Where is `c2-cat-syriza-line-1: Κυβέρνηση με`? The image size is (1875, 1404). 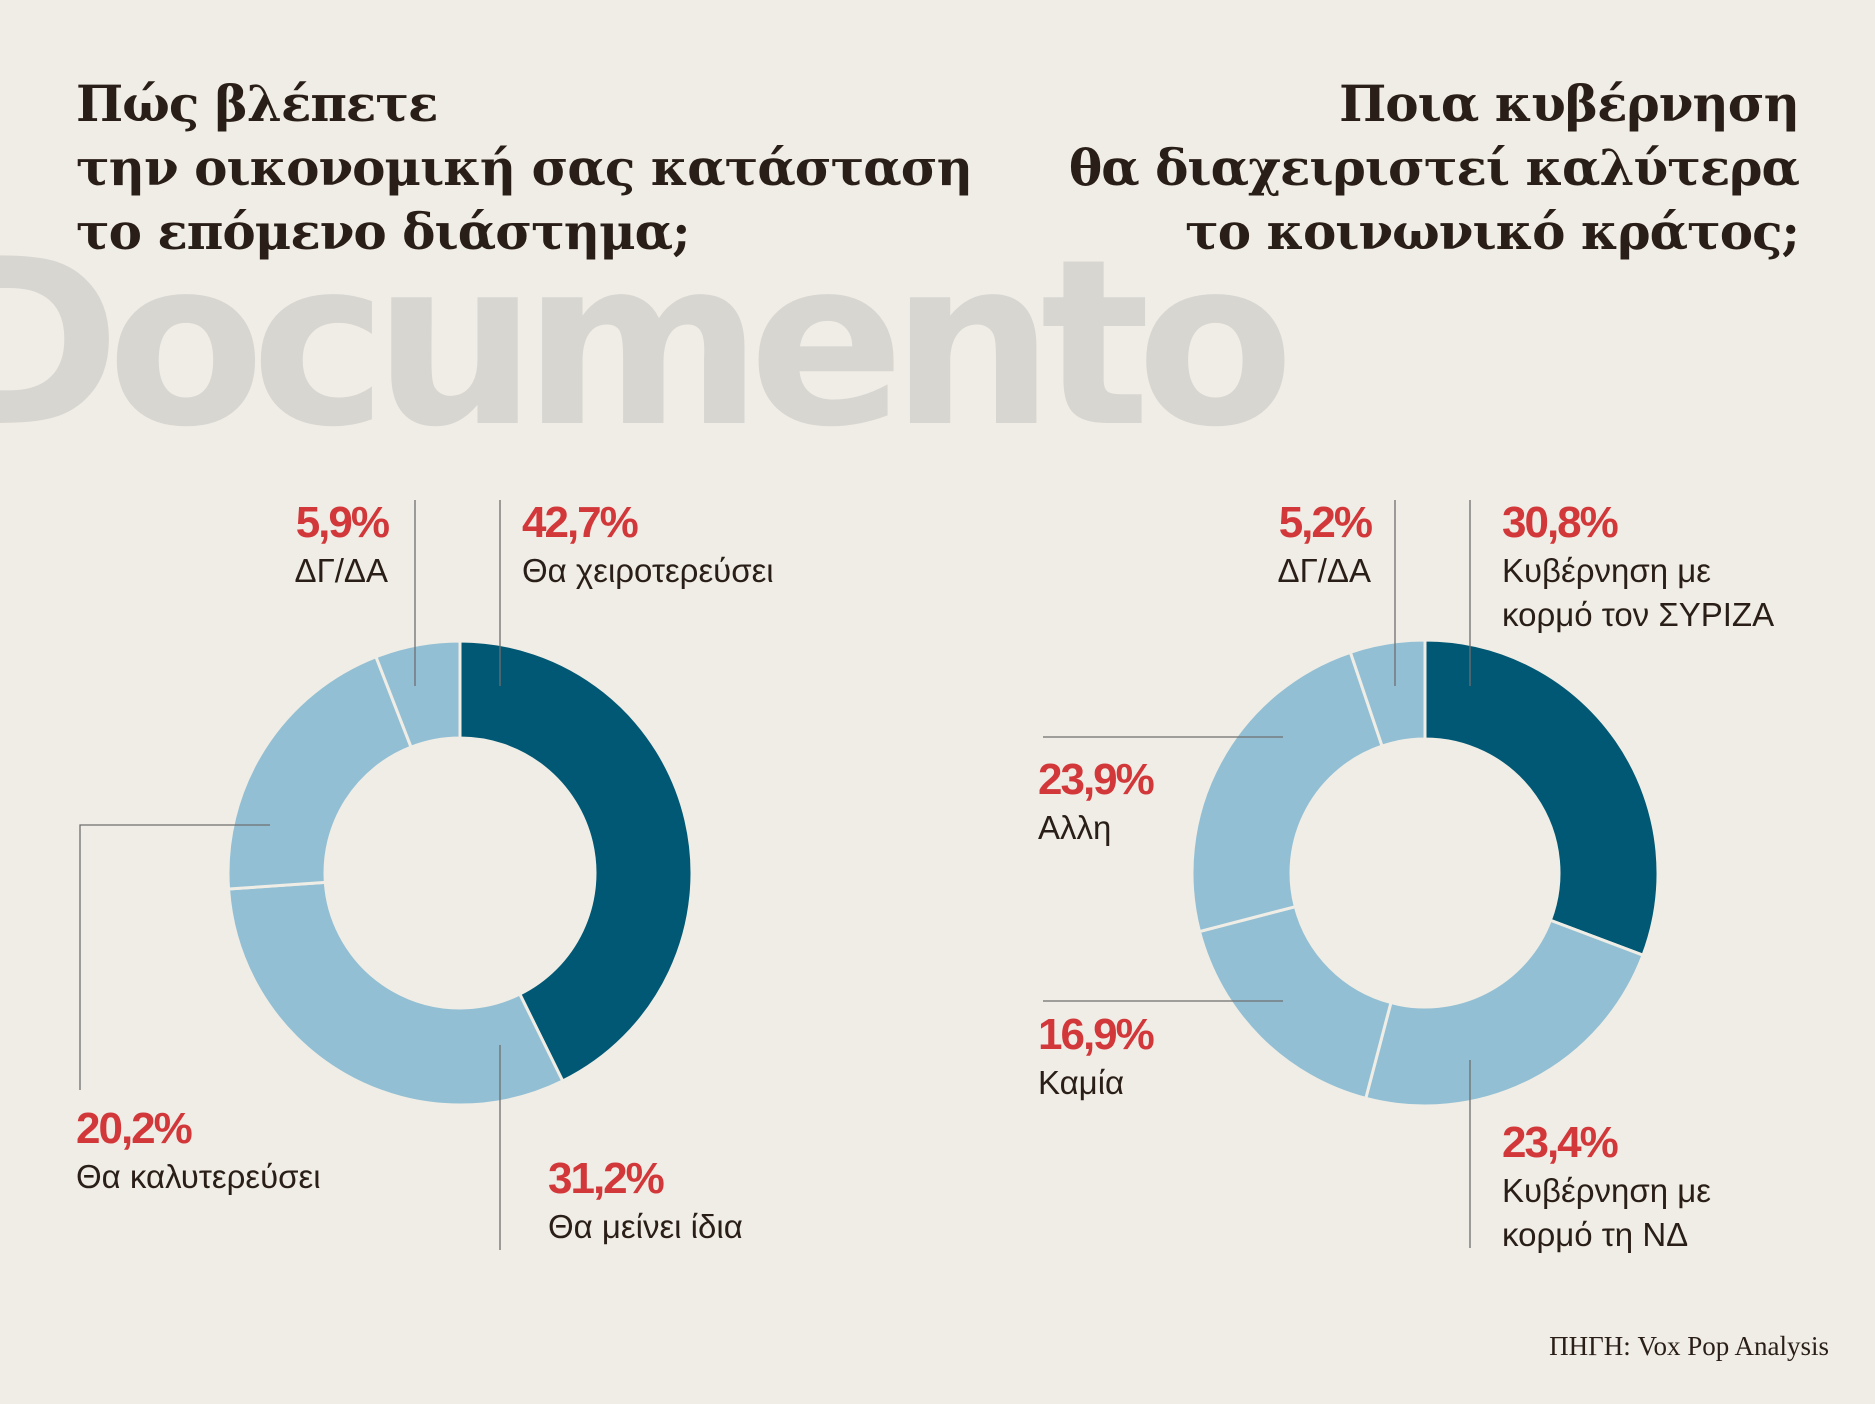
c2-cat-syriza-line-1: Κυβέρνηση με is located at coordinates (1606, 570).